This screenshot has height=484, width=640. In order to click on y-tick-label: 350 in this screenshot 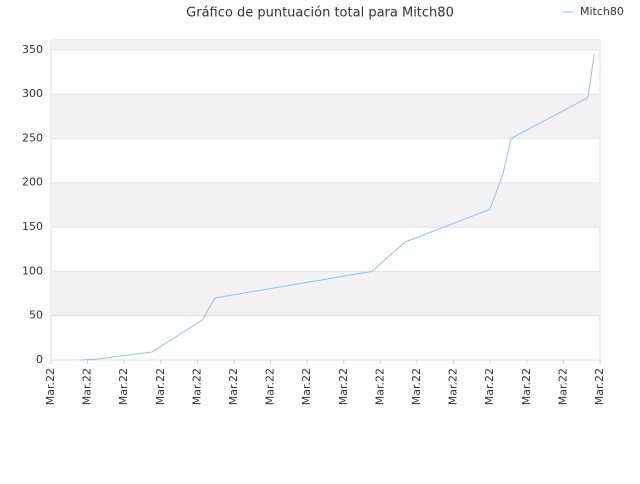, I will do `click(32, 49)`.